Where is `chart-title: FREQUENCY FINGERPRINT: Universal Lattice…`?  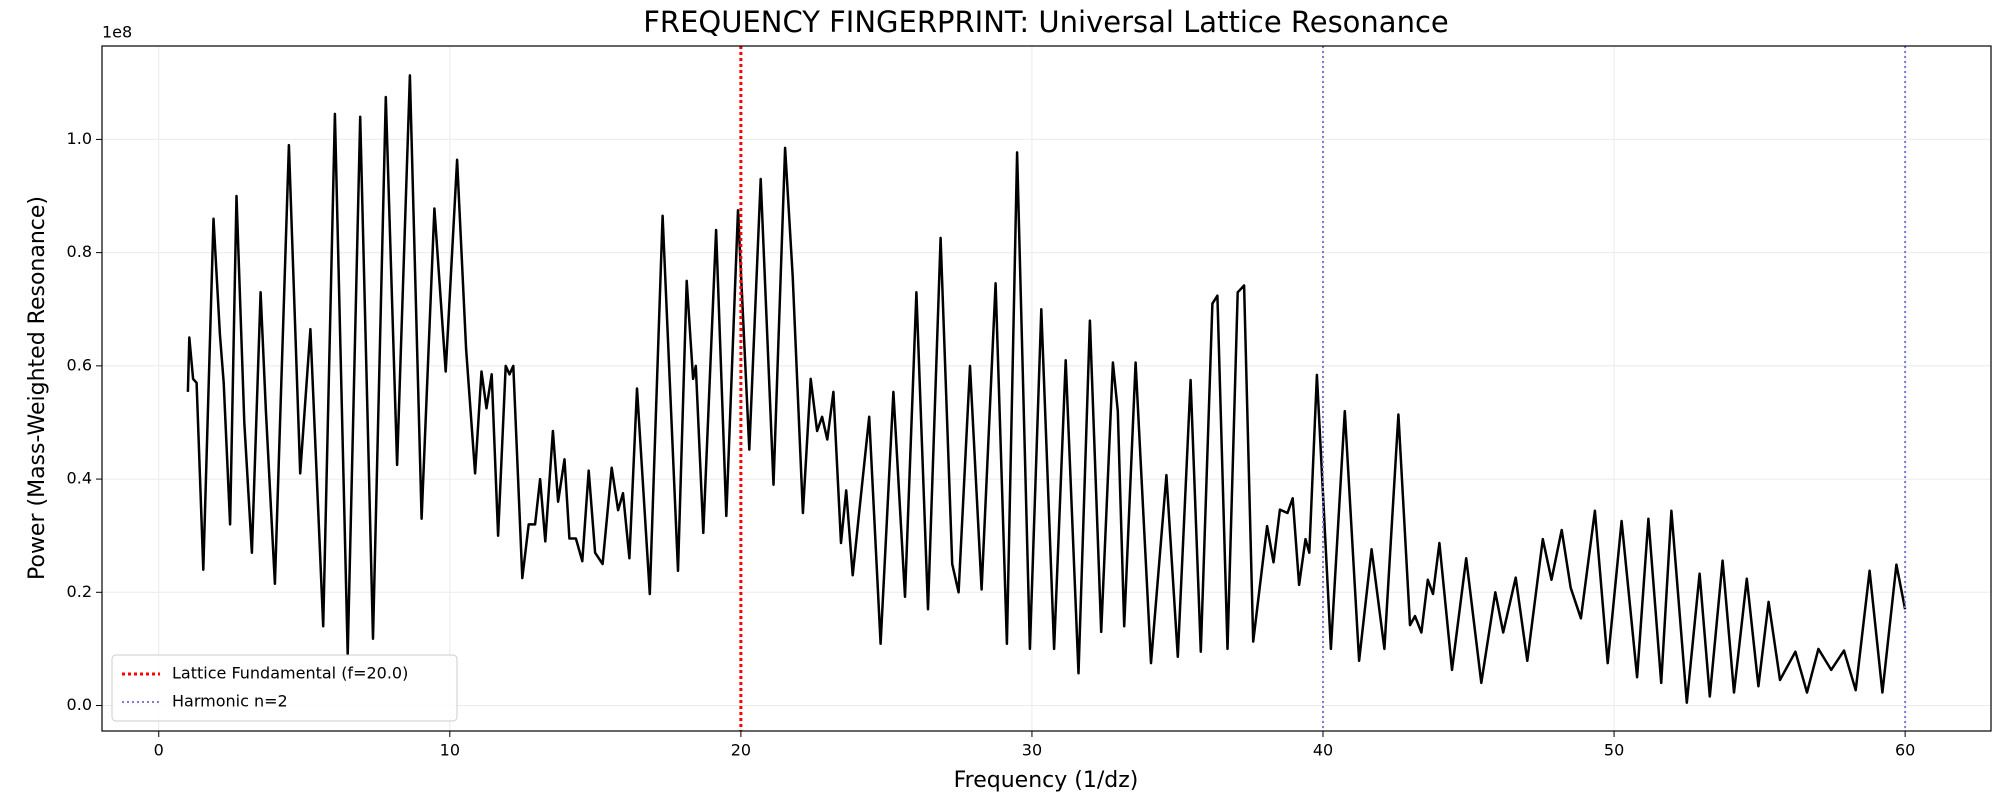
chart-title: FREQUENCY FINGERPRINT: Universal Lattice… is located at coordinates (1046, 22).